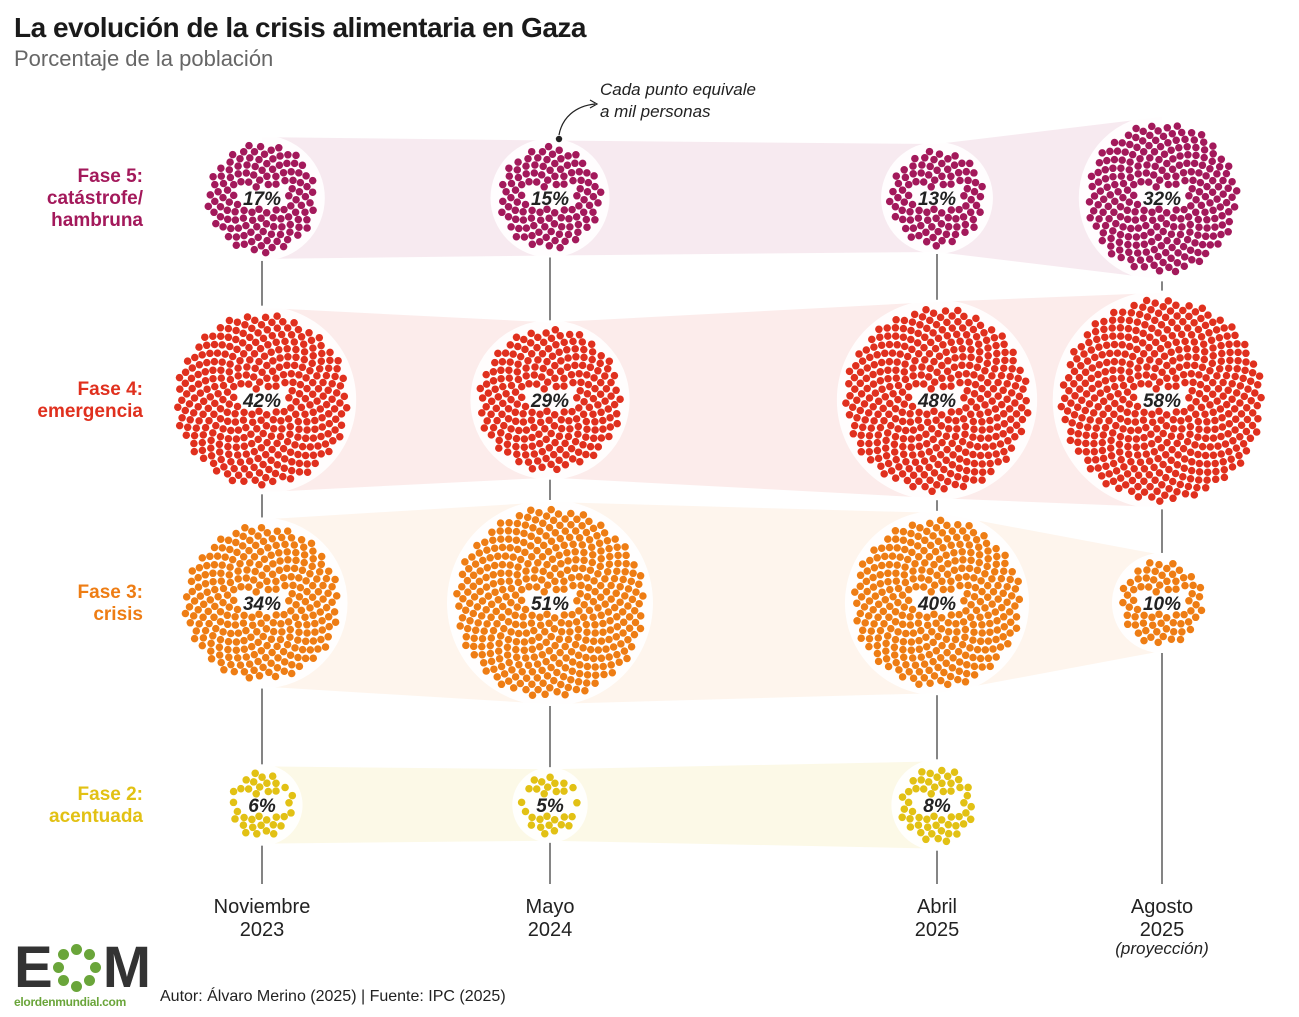 The height and width of the screenshot is (1017, 1299). I want to click on value-label: 48%, so click(936, 401).